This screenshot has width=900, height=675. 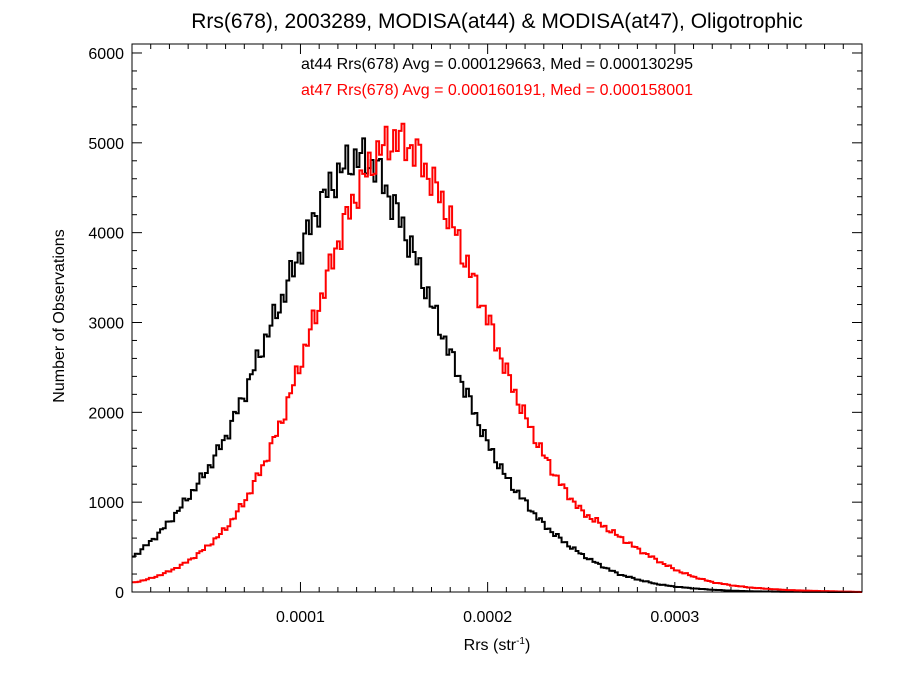 I want to click on x-axis-label-tail: ), so click(x=527, y=645).